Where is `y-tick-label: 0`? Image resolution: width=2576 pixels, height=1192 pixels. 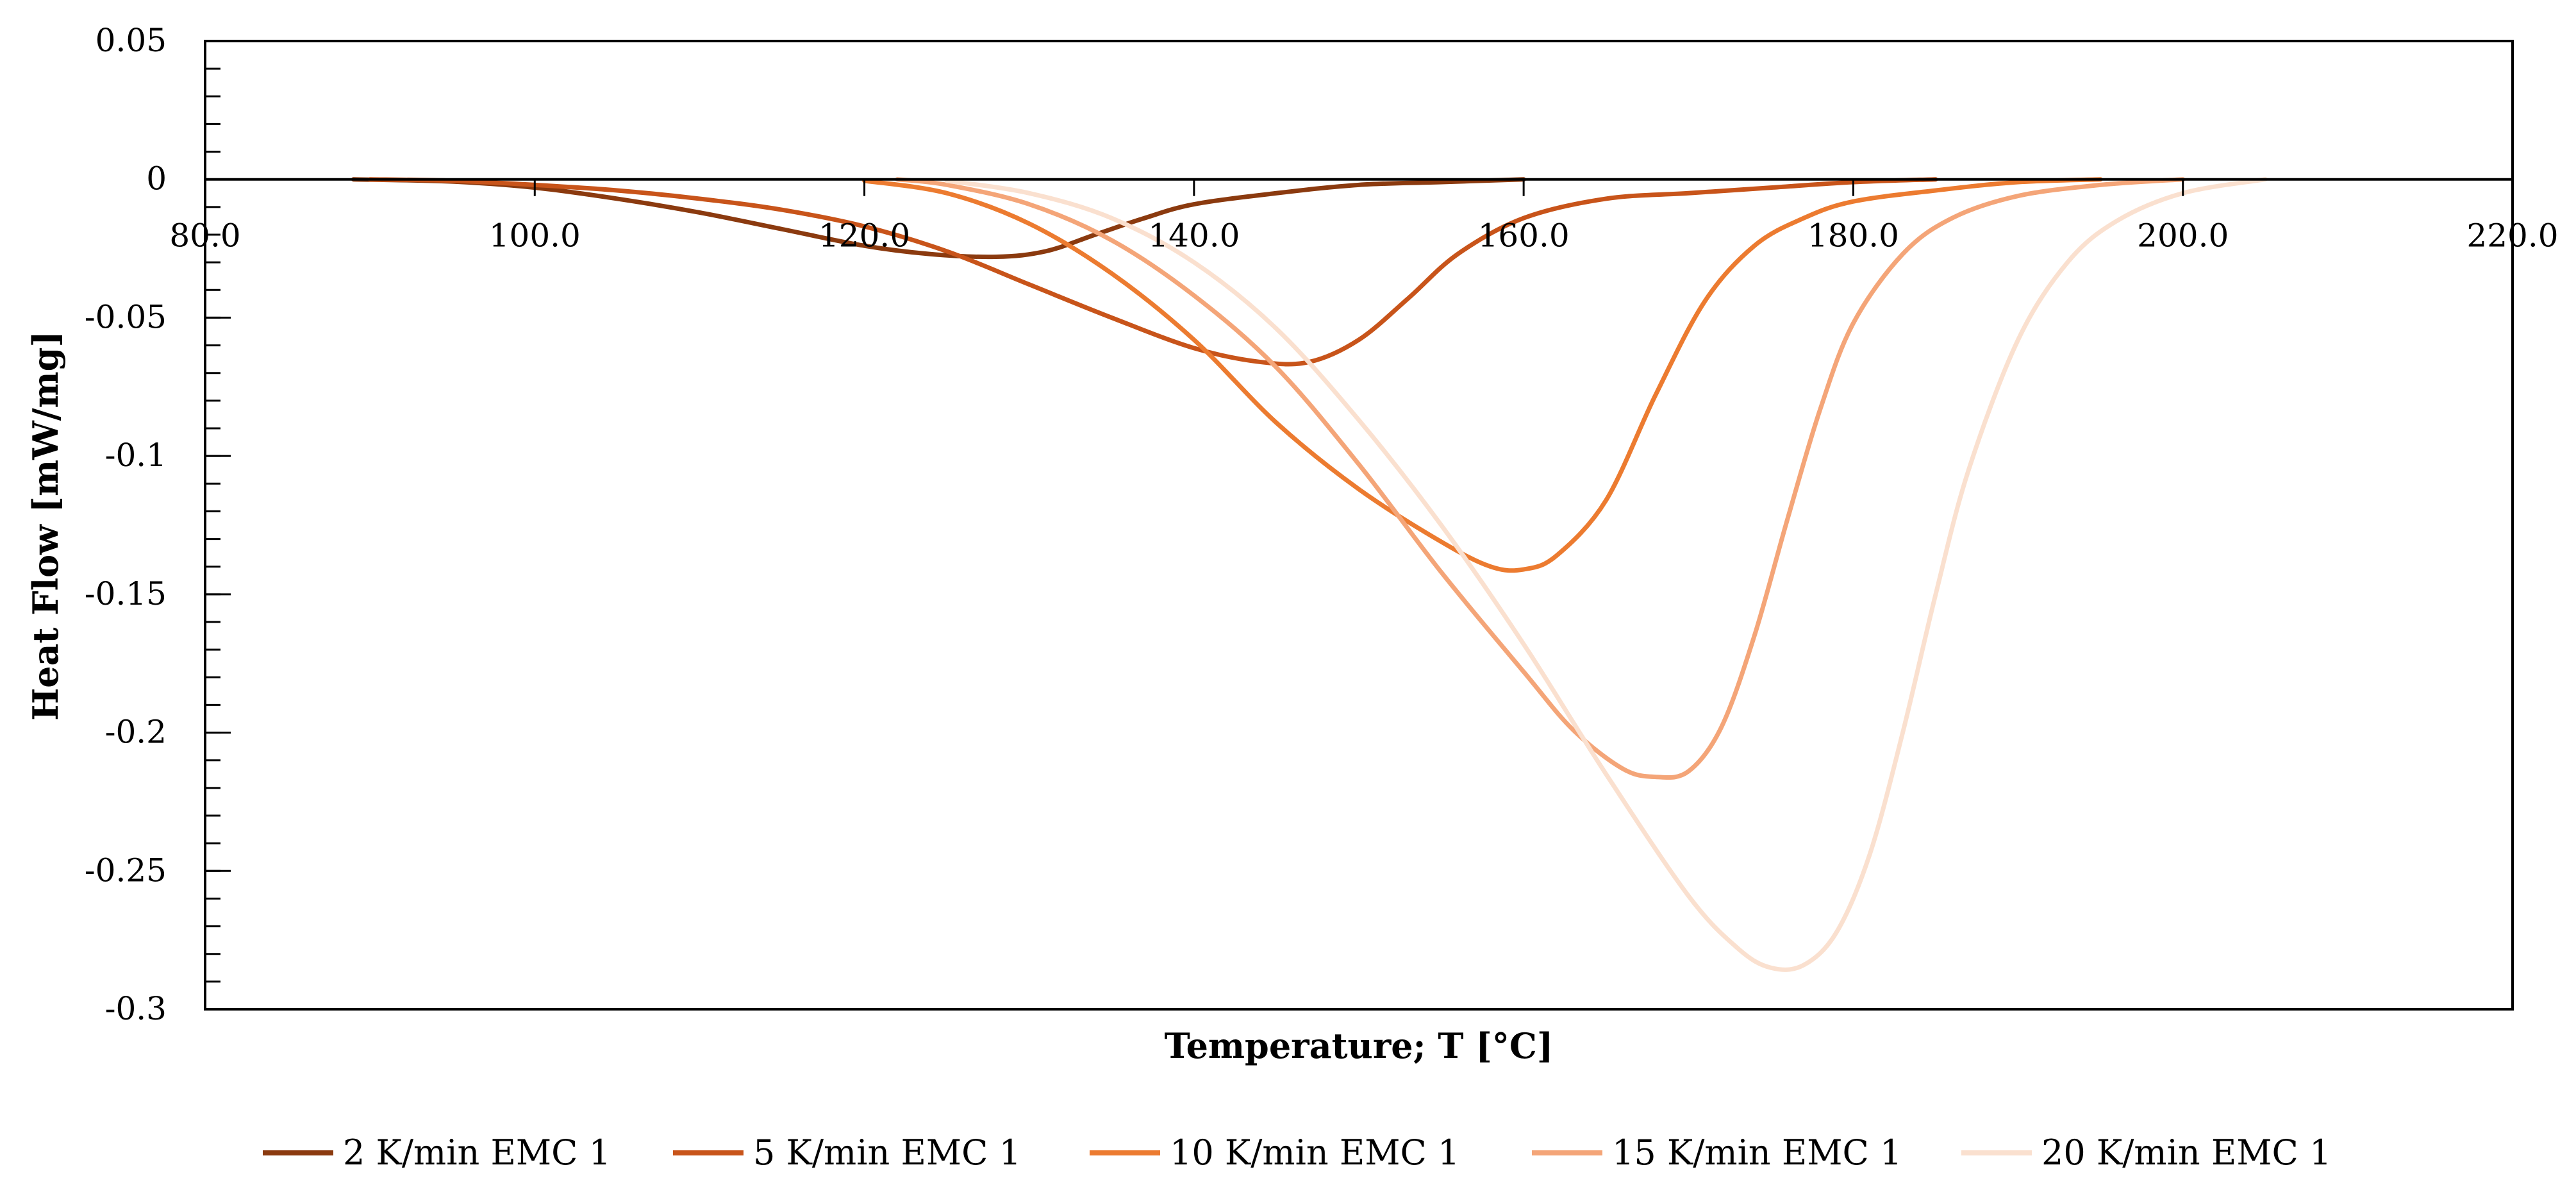
y-tick-label: 0 is located at coordinates (156, 178).